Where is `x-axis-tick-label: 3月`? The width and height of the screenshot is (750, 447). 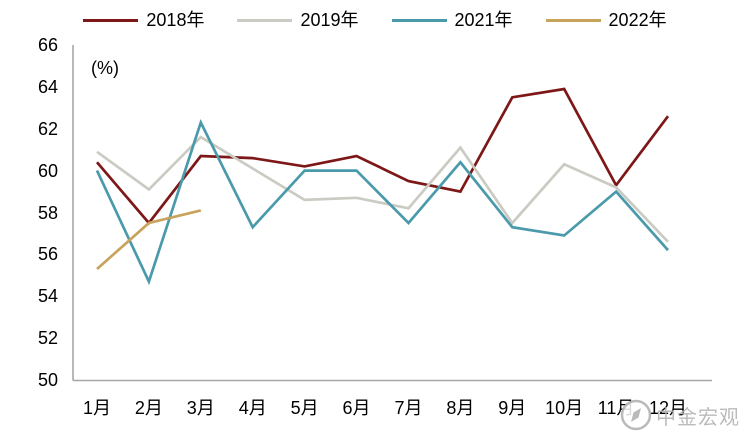 x-axis-tick-label: 3月 is located at coordinates (200, 408).